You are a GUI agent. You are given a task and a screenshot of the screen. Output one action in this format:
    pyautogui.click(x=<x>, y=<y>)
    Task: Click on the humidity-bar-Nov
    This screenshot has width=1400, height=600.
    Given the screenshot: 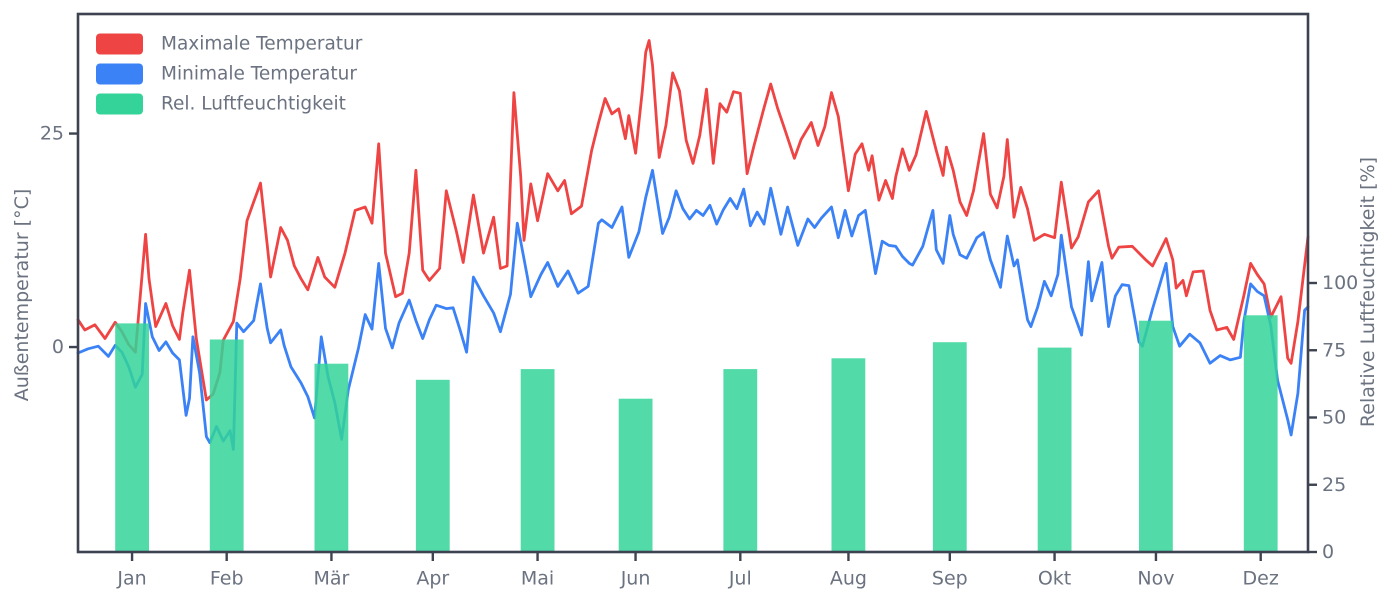 What is the action you would take?
    pyautogui.click(x=1156, y=436)
    